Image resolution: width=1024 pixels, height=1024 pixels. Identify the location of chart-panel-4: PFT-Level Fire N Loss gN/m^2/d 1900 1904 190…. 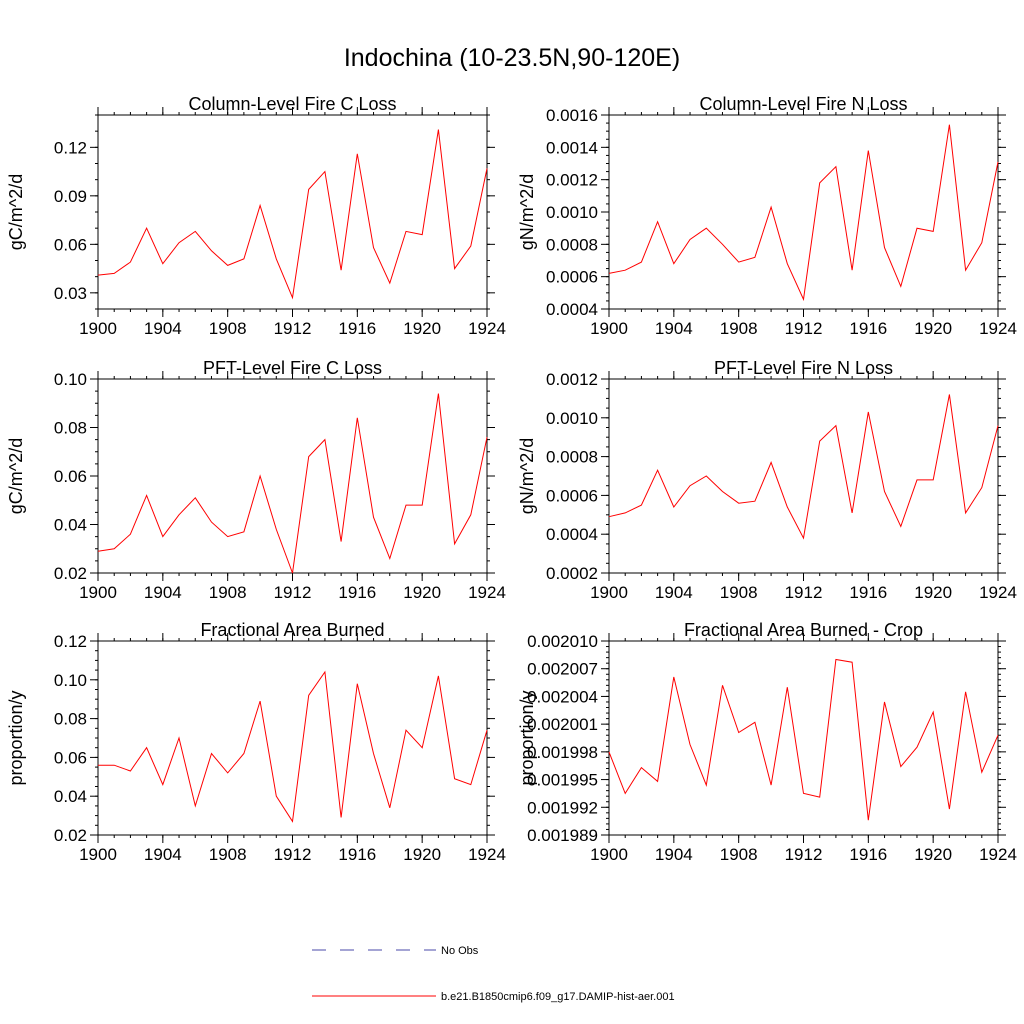
(767, 480).